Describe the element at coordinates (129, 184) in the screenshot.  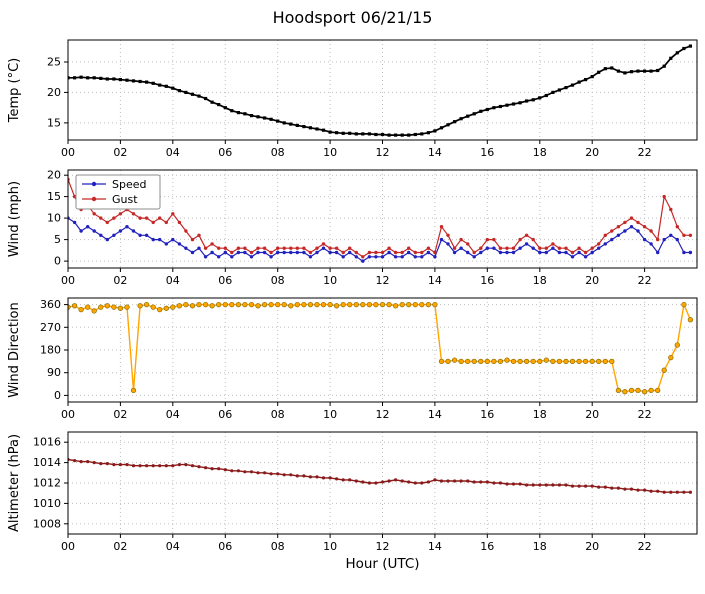
I see `legend-label: Speed` at that location.